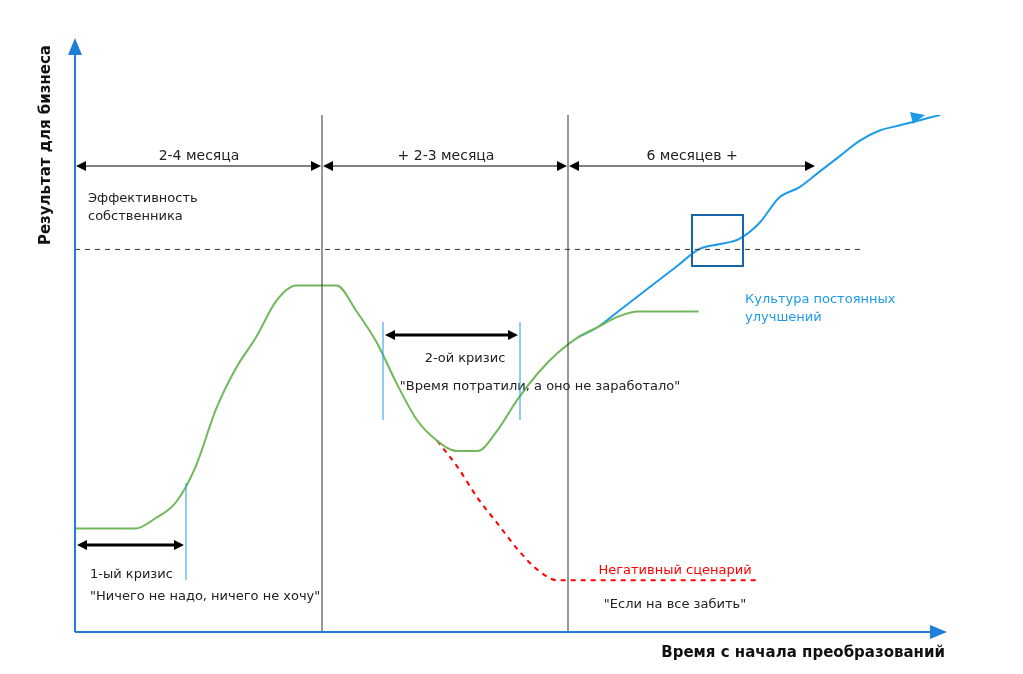  What do you see at coordinates (205, 595) in the screenshot?
I see `annotation: "Ничего не надо, ничего не хочу"` at bounding box center [205, 595].